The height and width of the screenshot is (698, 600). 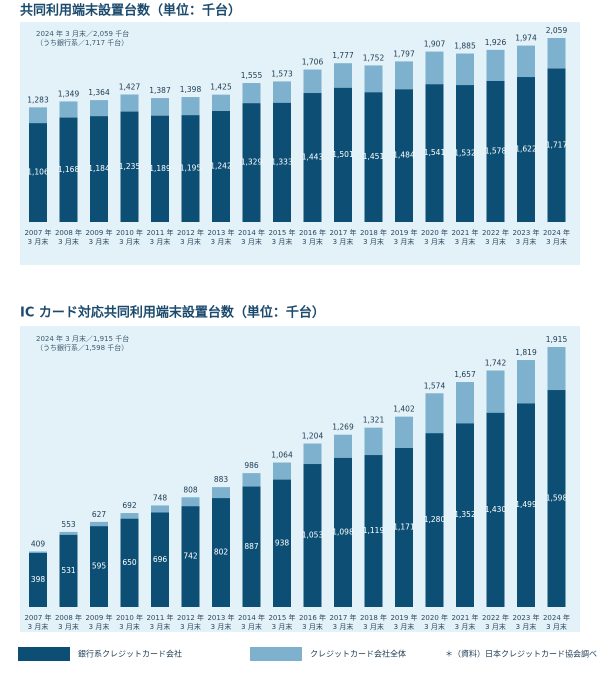 I want to click on value-label: 938, so click(x=282, y=542).